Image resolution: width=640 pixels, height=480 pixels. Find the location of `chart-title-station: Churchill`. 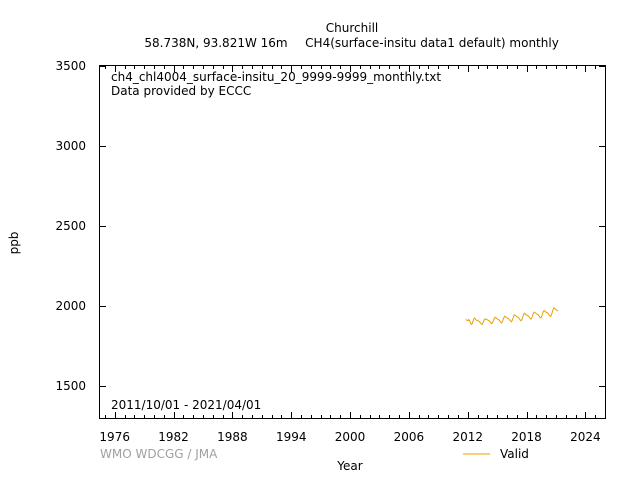

chart-title-station: Churchill is located at coordinates (352, 28).